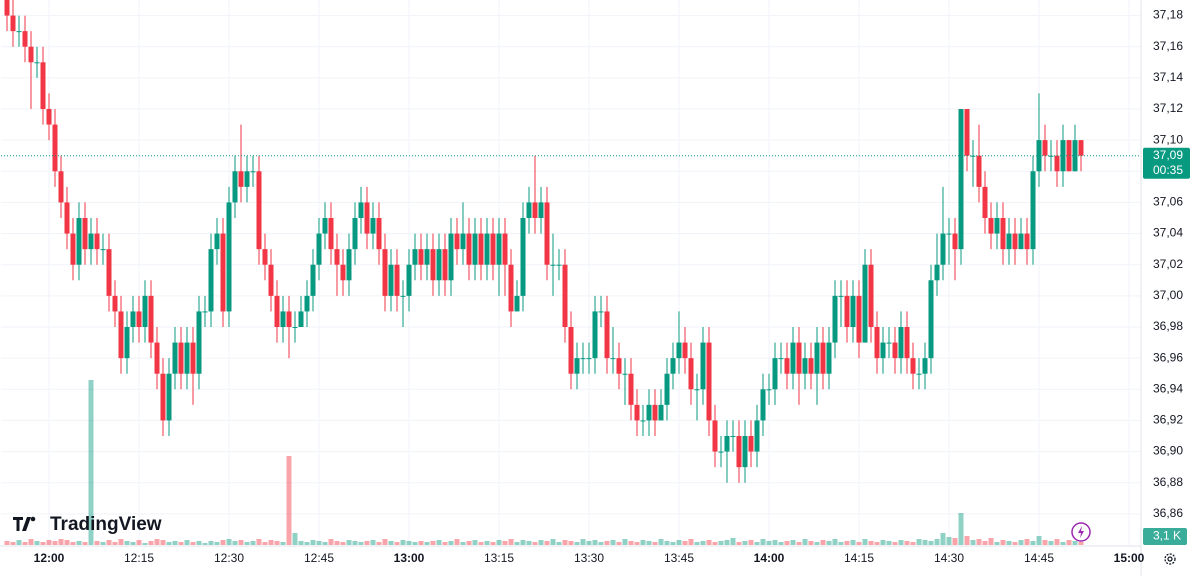  I want to click on gear-outer, so click(1170, 559).